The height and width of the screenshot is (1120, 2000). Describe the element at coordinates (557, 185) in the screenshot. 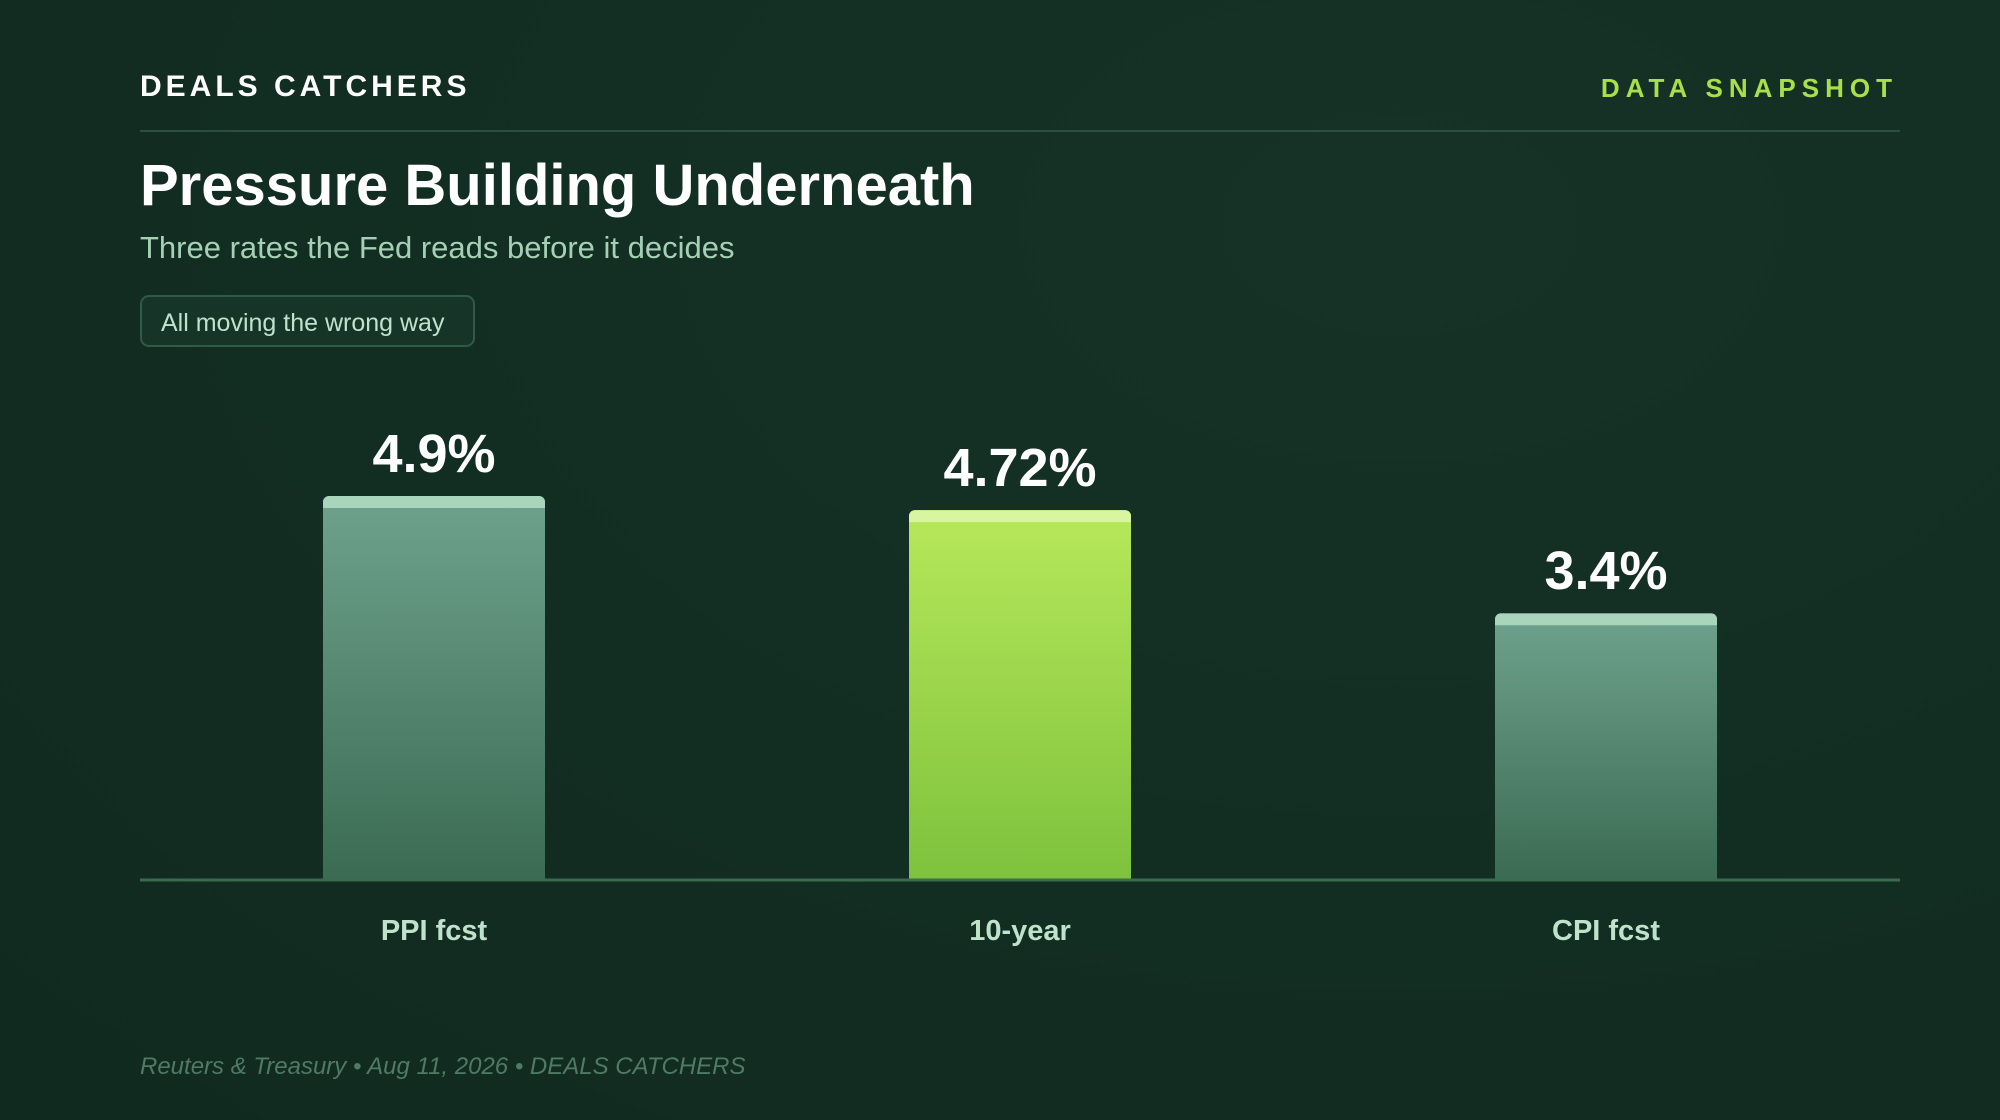

I see `chart-title: Pressure Building Underneath` at that location.